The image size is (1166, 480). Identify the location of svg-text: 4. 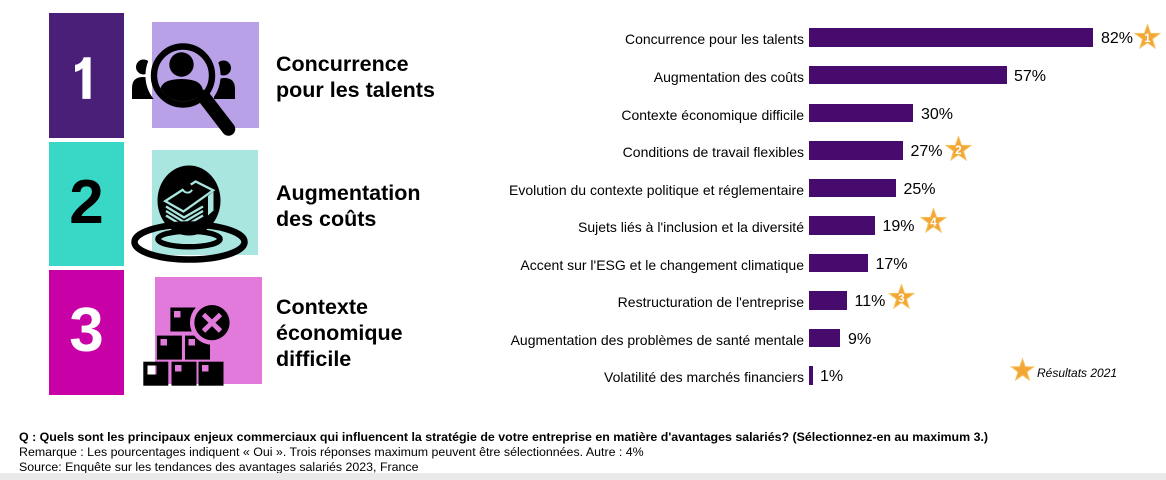
(933, 223).